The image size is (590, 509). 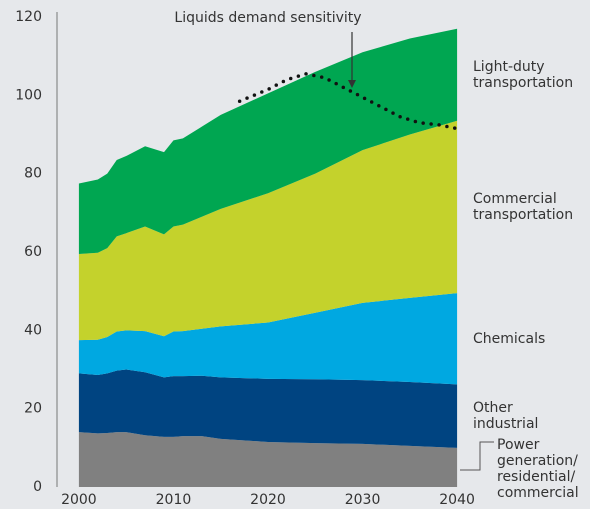 I want to click on series-label: Chemicals, so click(x=509, y=339).